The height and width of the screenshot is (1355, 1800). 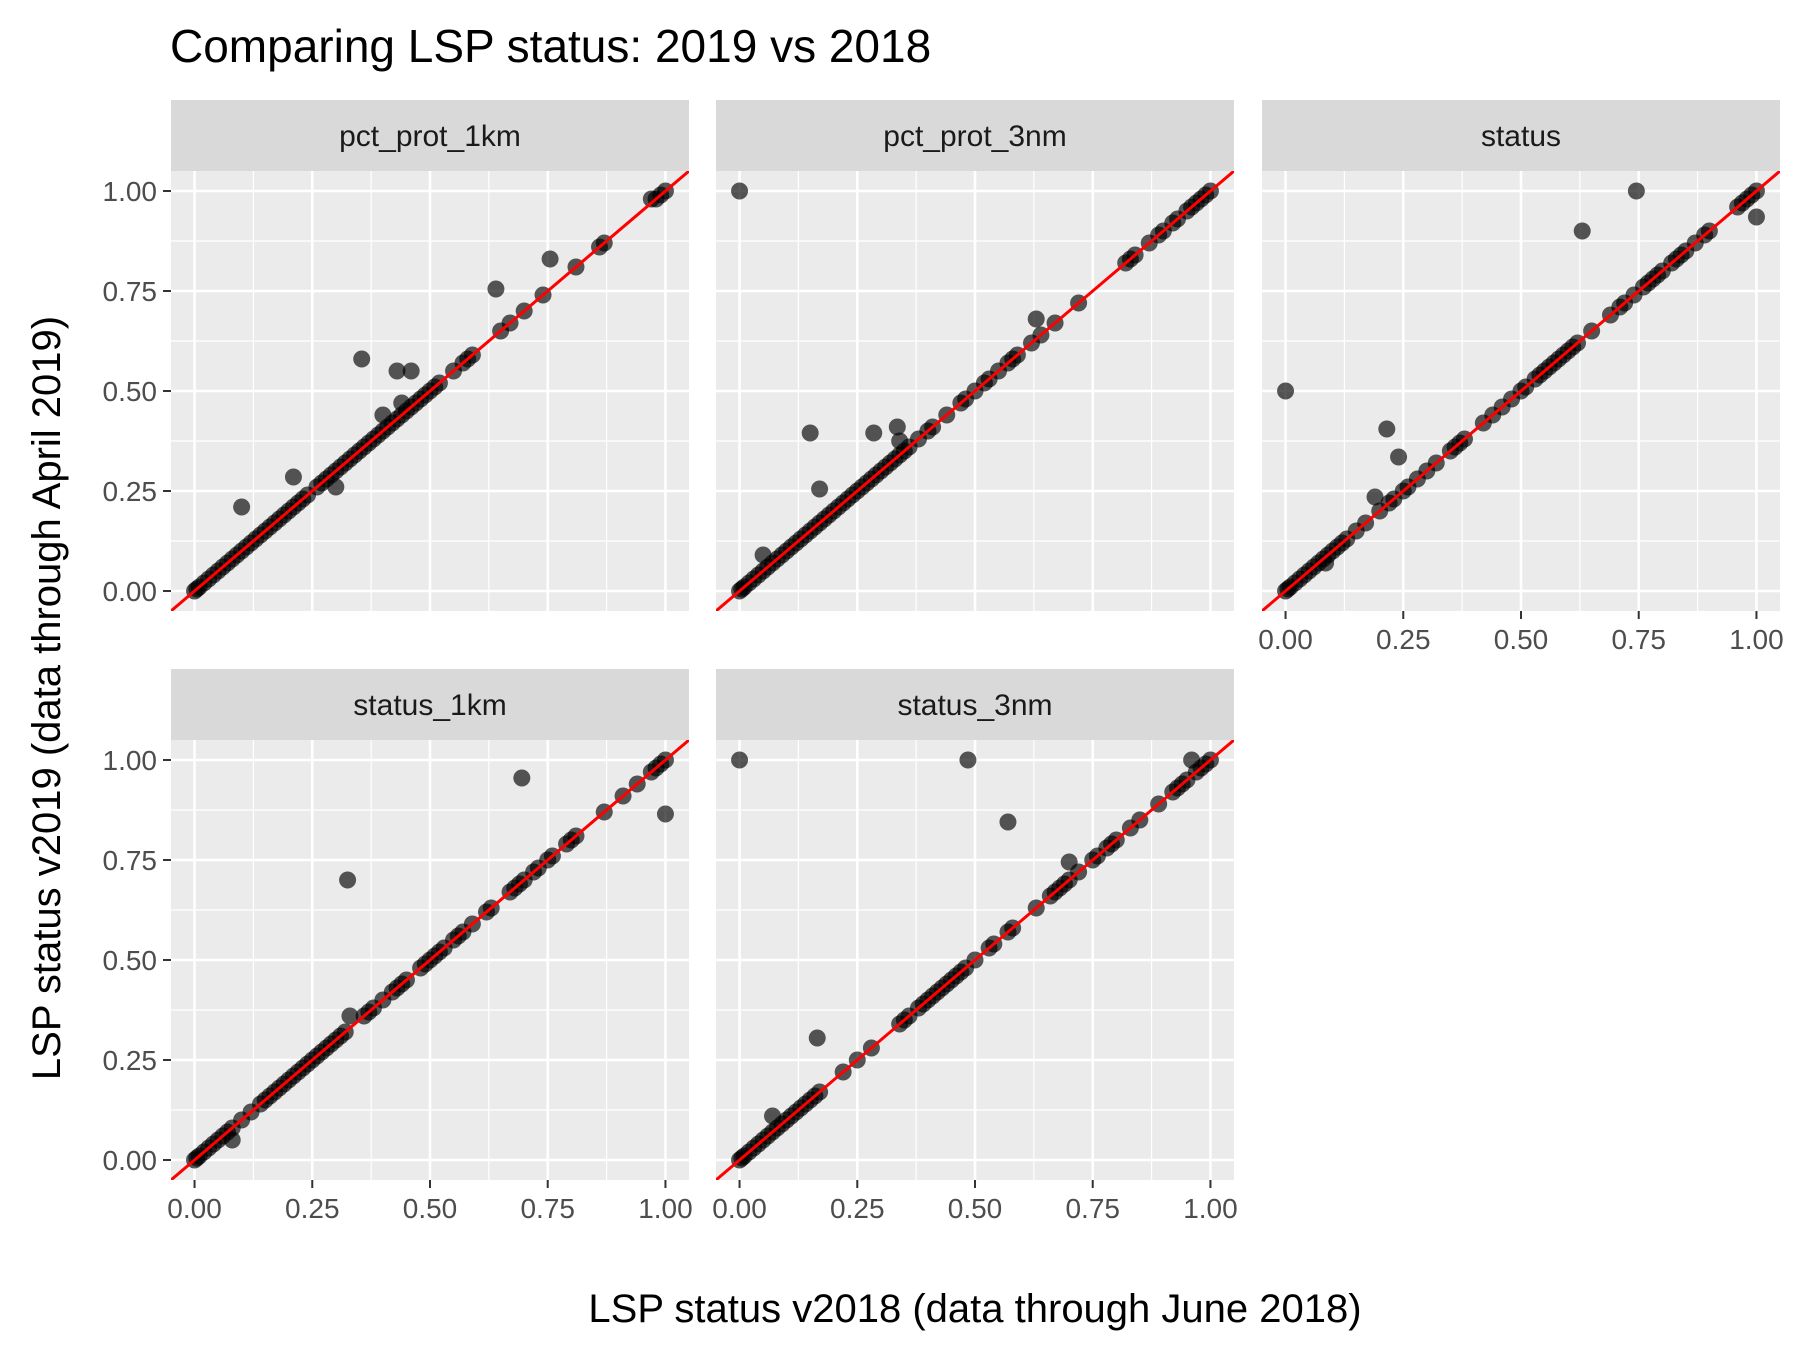 What do you see at coordinates (429, 705) in the screenshot?
I see `facet-strip-label: status_1km` at bounding box center [429, 705].